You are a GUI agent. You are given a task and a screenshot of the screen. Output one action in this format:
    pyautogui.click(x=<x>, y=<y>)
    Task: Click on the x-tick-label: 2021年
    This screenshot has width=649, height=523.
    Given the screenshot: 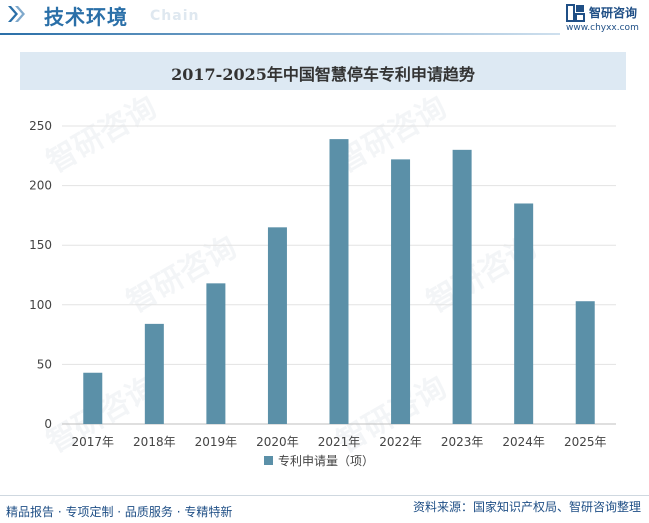 What is the action you would take?
    pyautogui.click(x=339, y=442)
    